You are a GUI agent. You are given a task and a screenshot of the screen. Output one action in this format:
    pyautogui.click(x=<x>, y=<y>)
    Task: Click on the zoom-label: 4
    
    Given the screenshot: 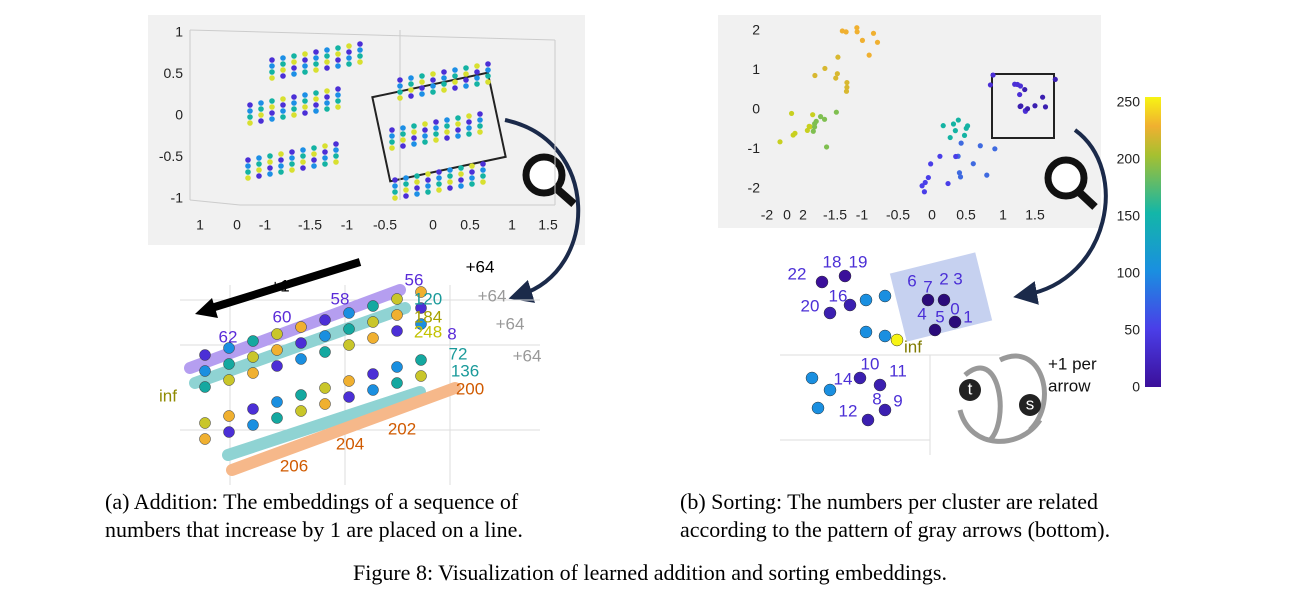 What is the action you would take?
    pyautogui.click(x=921, y=313)
    